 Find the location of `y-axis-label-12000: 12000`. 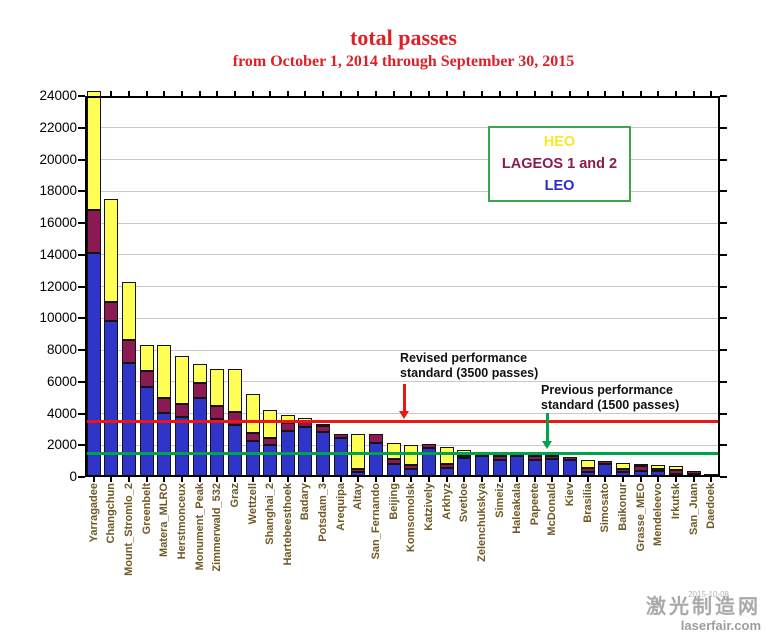

y-axis-label-12000: 12000 is located at coordinates (58, 286).